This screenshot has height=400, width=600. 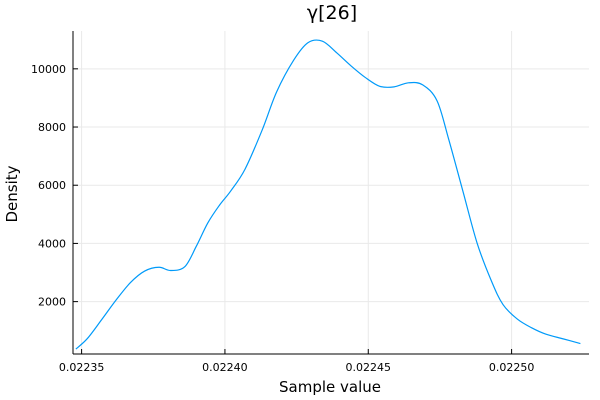 What do you see at coordinates (52, 243) in the screenshot?
I see `y-tick-label: 4000` at bounding box center [52, 243].